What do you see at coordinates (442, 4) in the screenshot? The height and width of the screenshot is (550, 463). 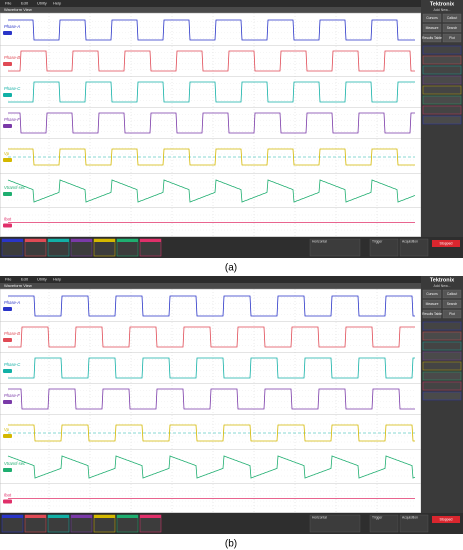 I see `brand: Tektronix` at bounding box center [442, 4].